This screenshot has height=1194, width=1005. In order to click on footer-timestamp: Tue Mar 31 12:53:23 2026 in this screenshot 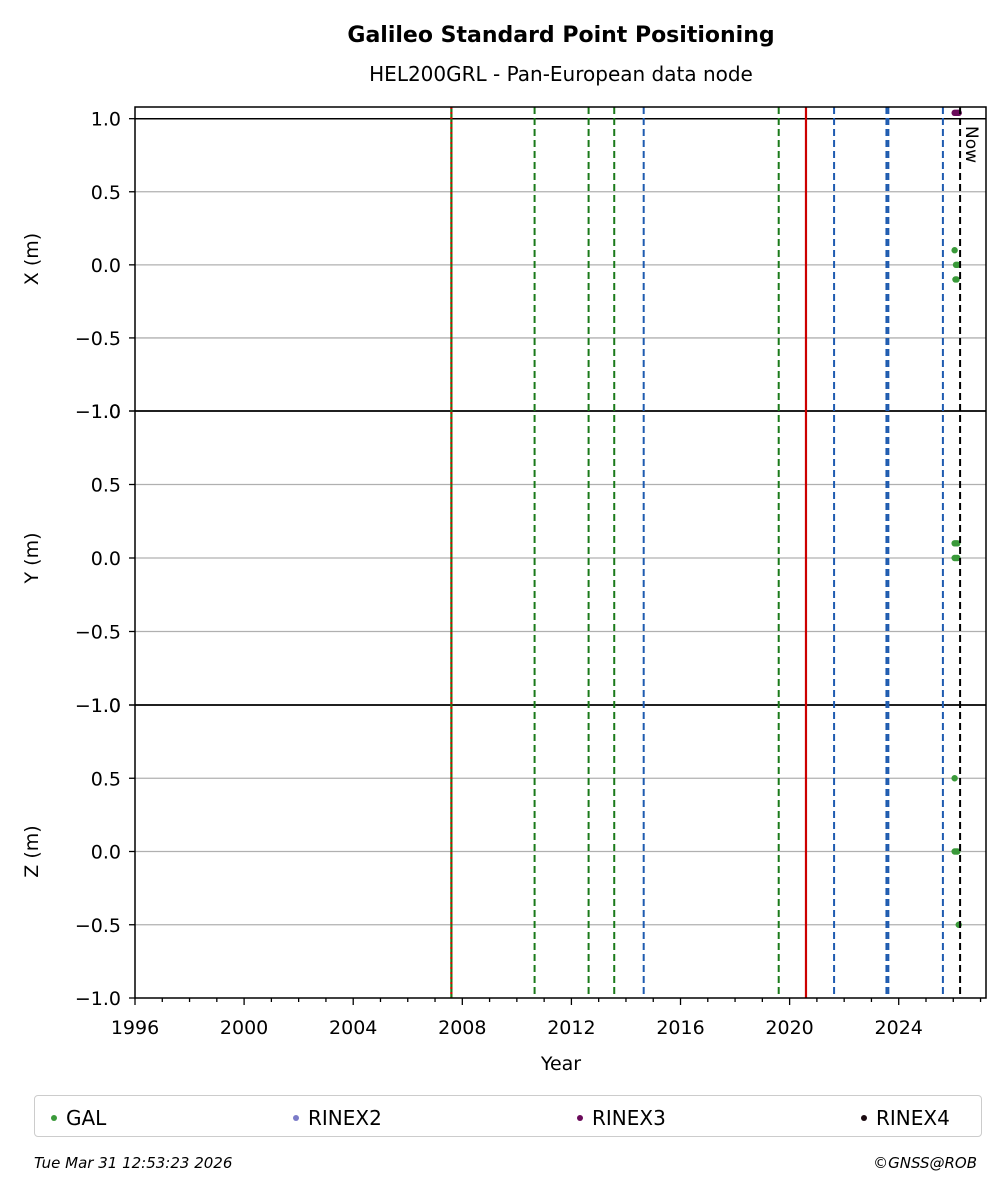, I will do `click(133, 1163)`.